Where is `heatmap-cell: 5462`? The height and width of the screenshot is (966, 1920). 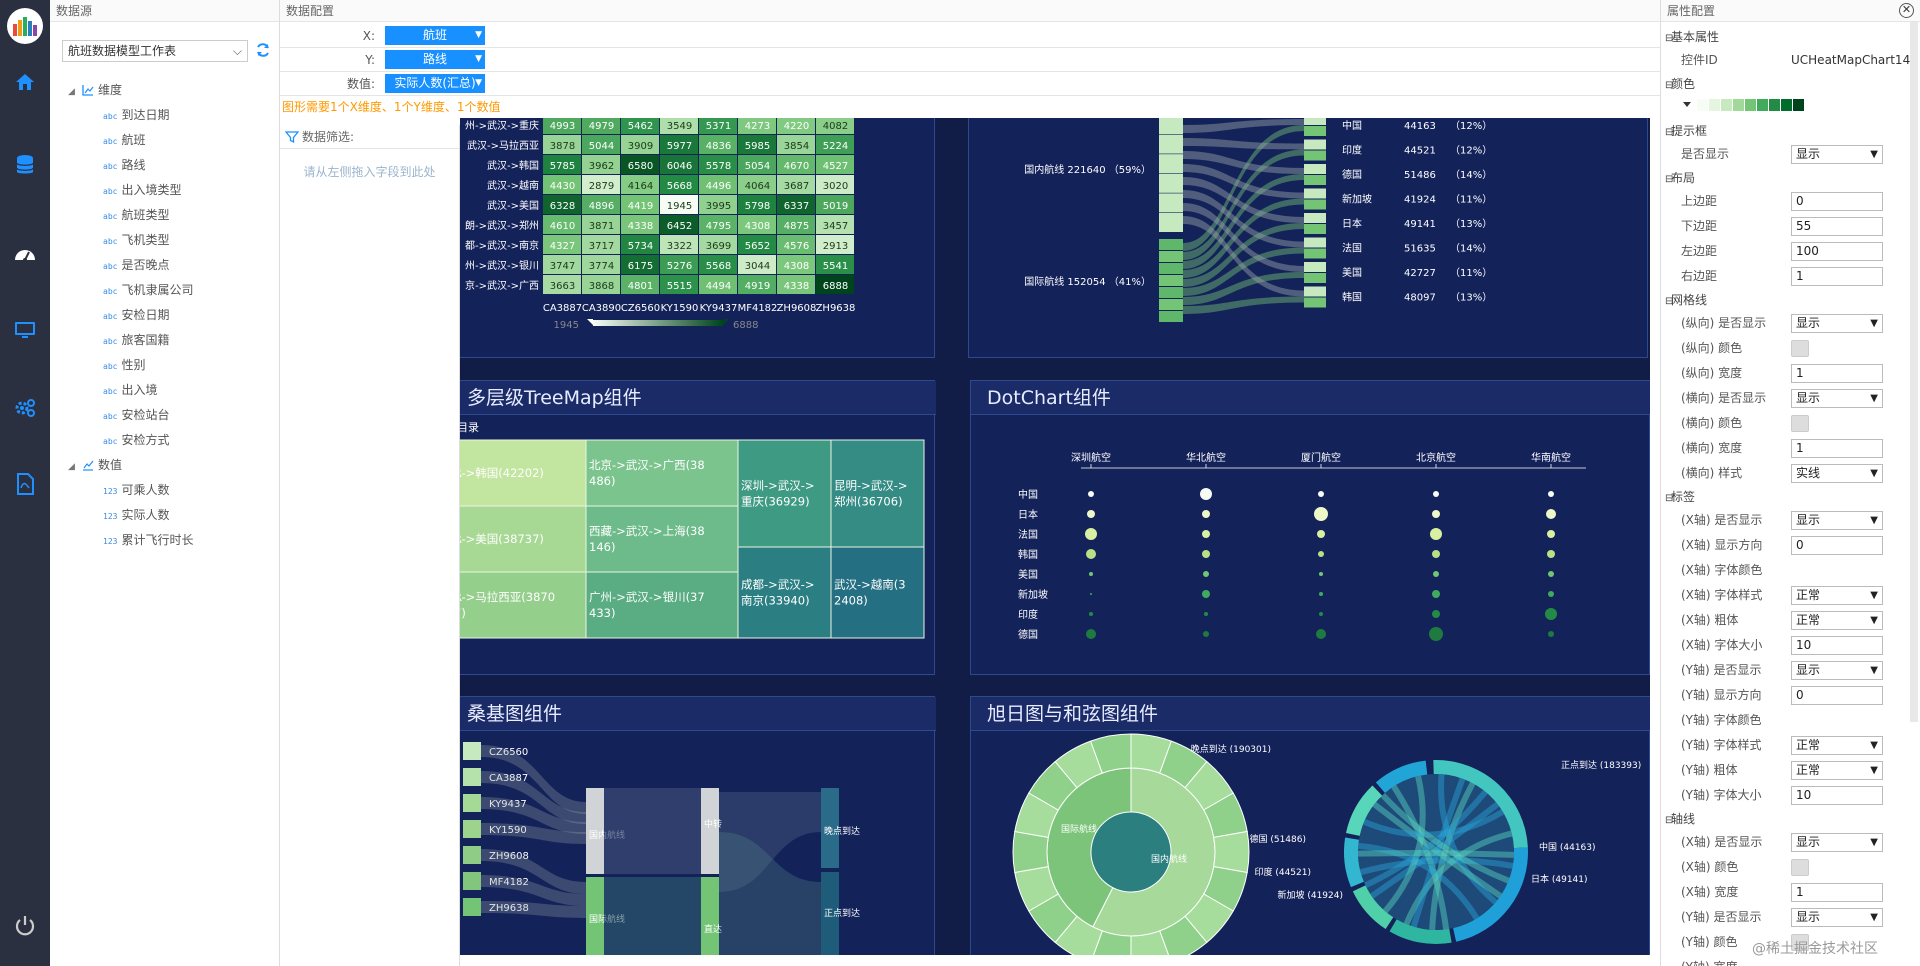 heatmap-cell: 5462 is located at coordinates (640, 126).